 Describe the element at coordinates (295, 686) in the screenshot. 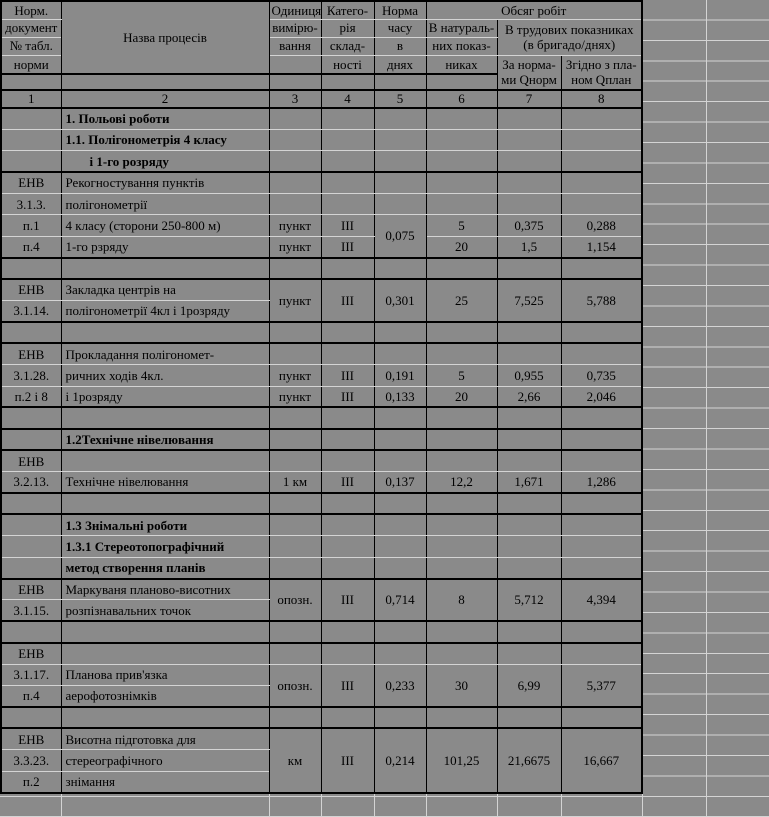

I see `table-cell: опозн.` at that location.